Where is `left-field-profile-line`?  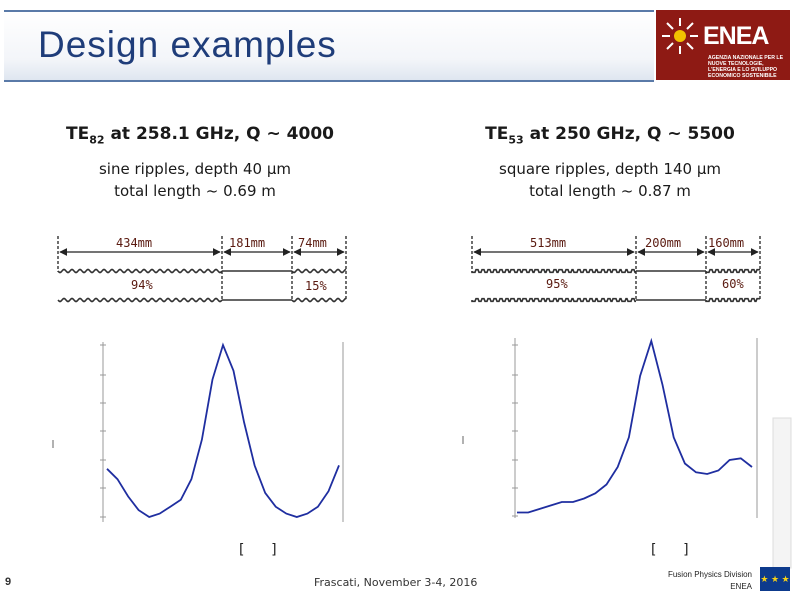 left-field-profile-line is located at coordinates (223, 430).